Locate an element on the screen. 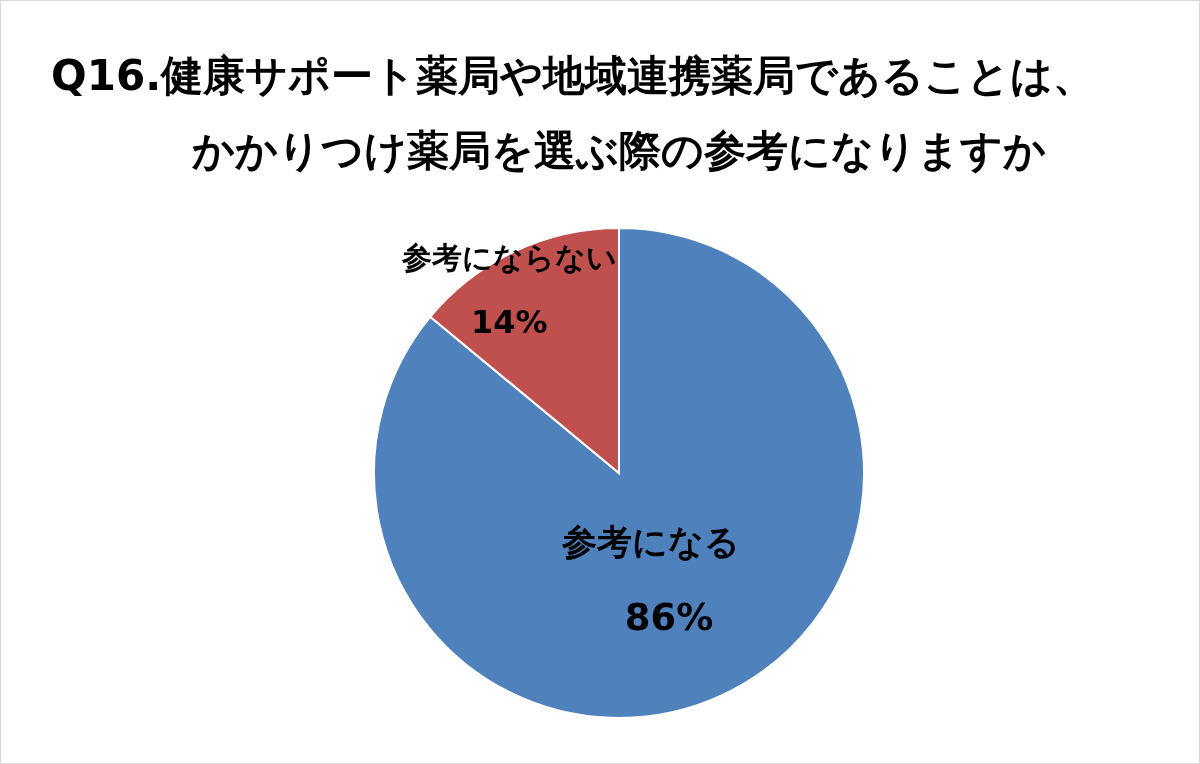  chart-title: Q16.健康サポート薬局や地域連携薬局であることは、かかりつけ薬局を選ぶ際の参考になりますか is located at coordinates (574, 113).